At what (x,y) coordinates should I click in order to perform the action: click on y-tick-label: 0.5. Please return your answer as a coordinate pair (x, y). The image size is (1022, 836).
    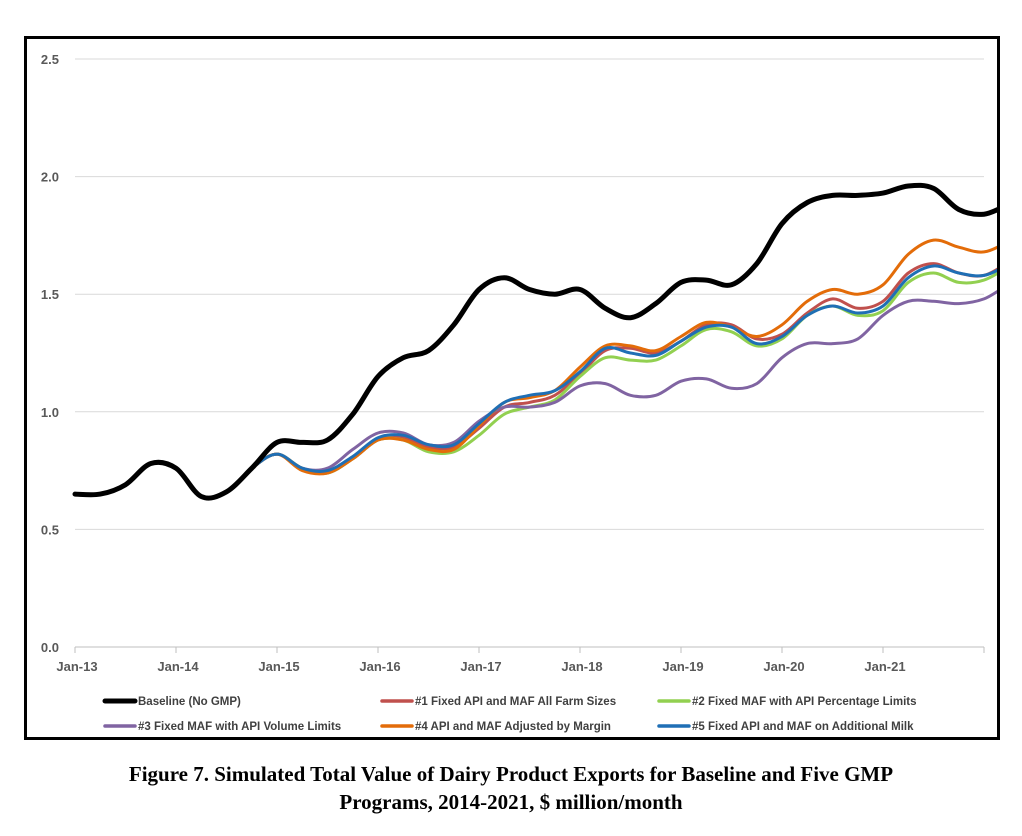
    Looking at the image, I should click on (50, 529).